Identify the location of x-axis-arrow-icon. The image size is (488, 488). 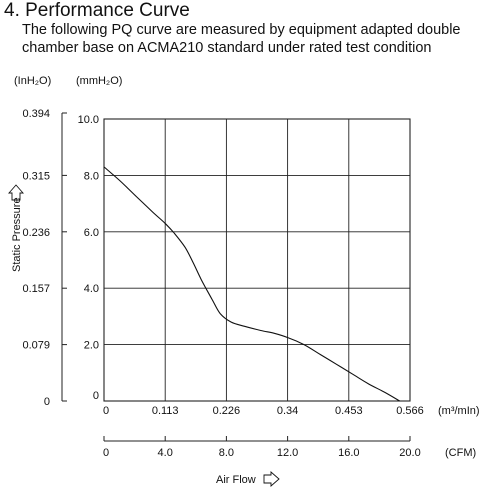
(271, 479).